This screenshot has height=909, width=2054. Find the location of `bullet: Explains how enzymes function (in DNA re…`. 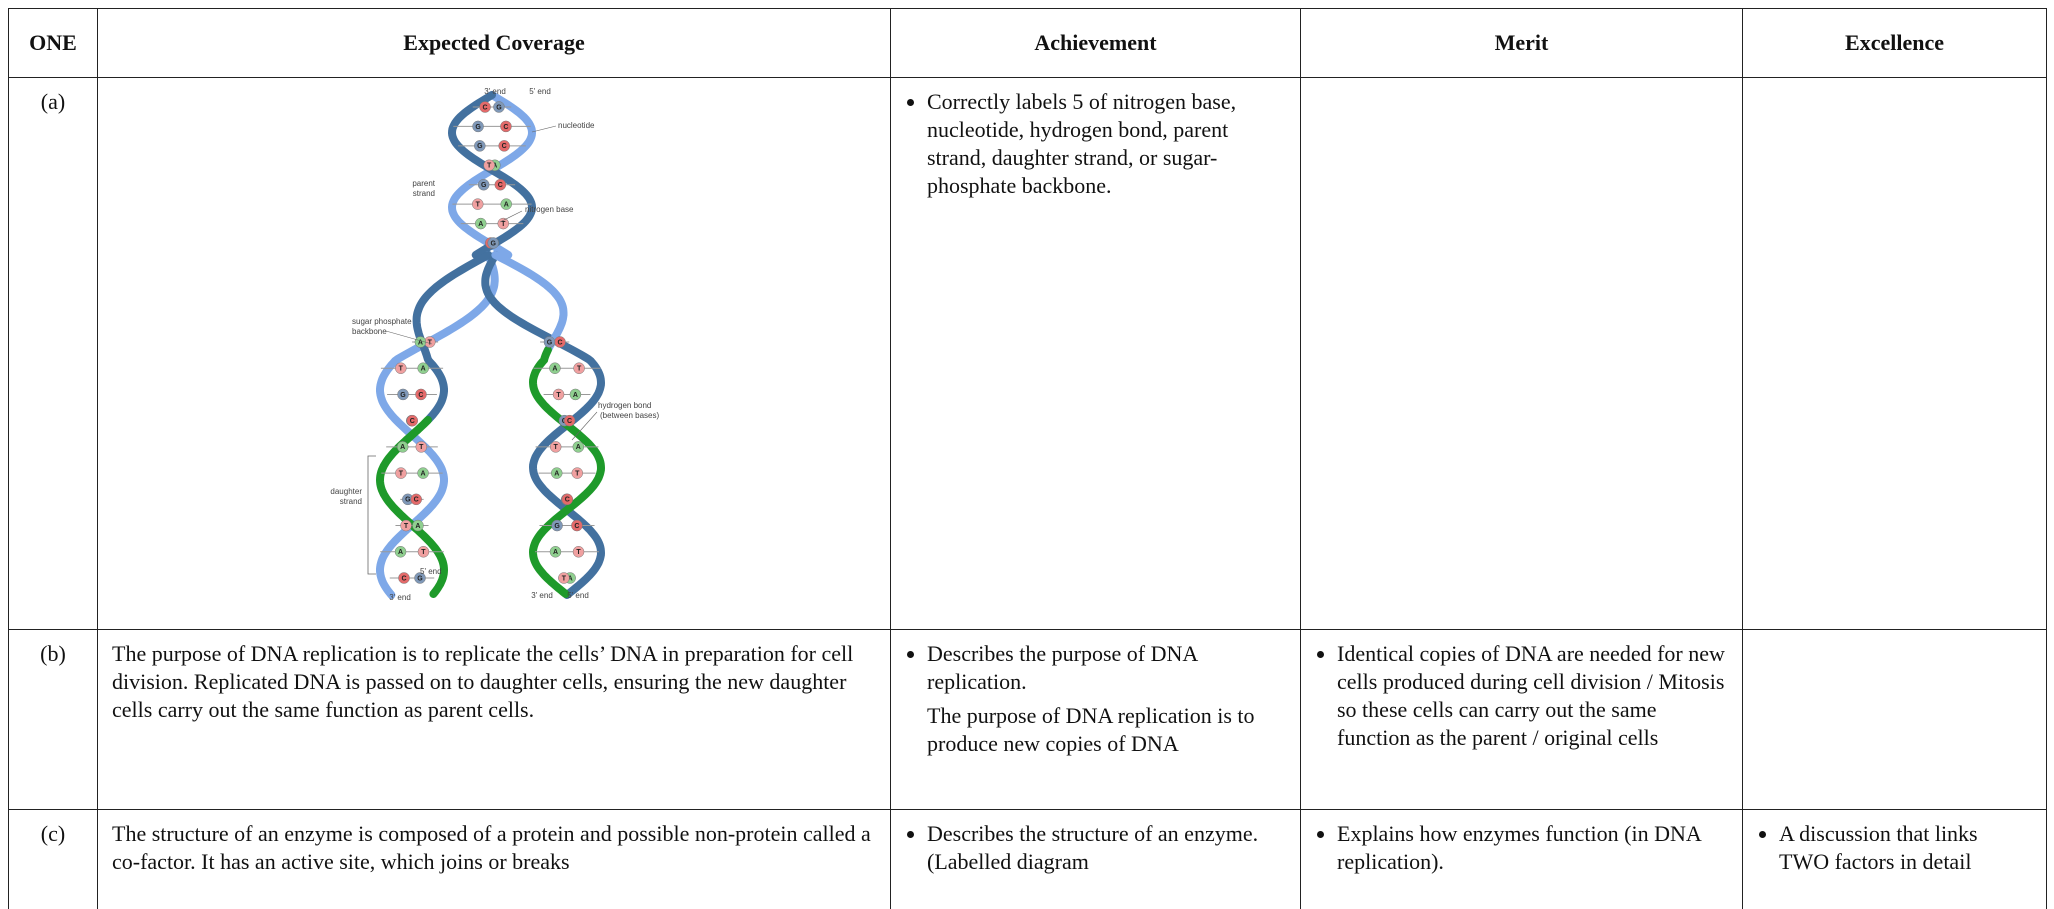

bullet: Explains how enzymes function (in DNA re… is located at coordinates (1532, 848).